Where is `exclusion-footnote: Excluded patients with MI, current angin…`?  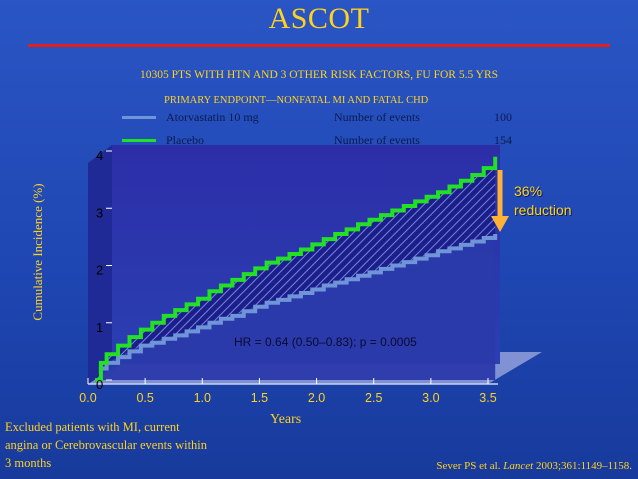 exclusion-footnote: Excluded patients with MI, current angin… is located at coordinates (140, 445).